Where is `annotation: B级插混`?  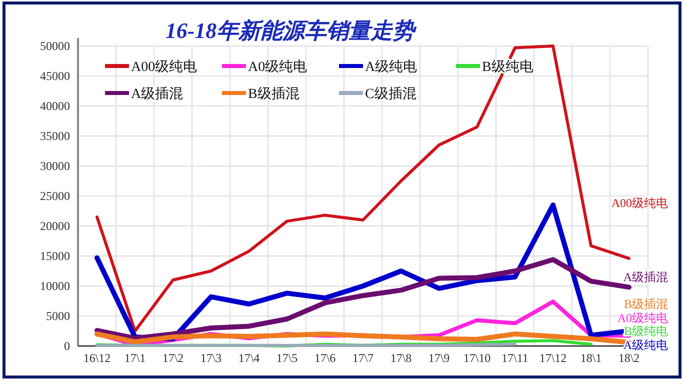 annotation: B级插混 is located at coordinates (646, 304).